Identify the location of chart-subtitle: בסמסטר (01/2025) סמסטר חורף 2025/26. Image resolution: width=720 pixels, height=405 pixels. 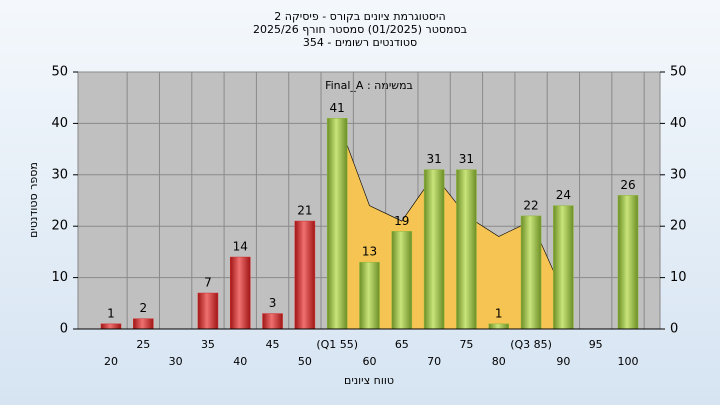
(360, 29).